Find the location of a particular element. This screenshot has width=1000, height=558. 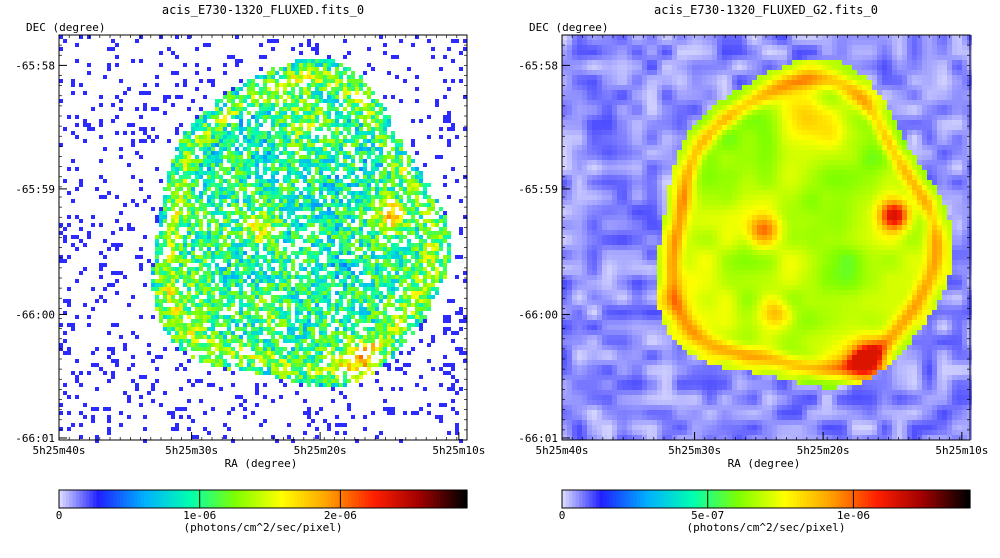

colorbar-tick-label: 5e-07 is located at coordinates (707, 515).